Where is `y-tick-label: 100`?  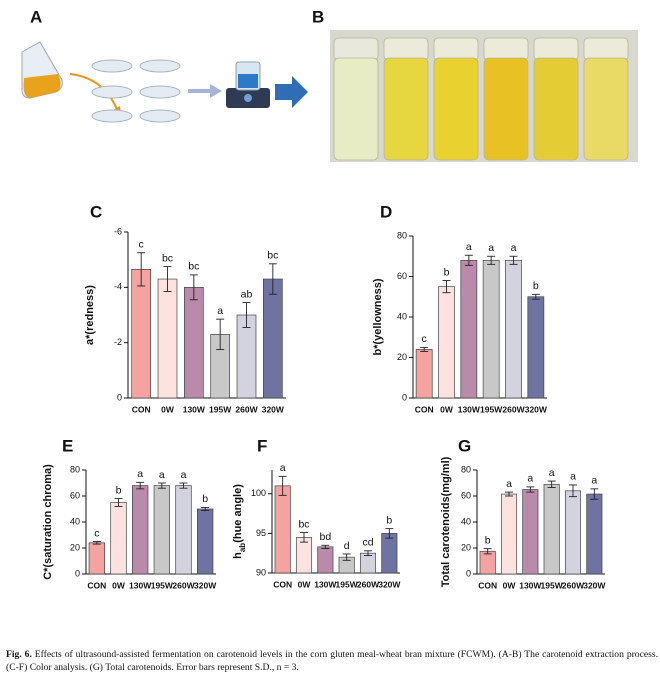 y-tick-label: 100 is located at coordinates (258, 493).